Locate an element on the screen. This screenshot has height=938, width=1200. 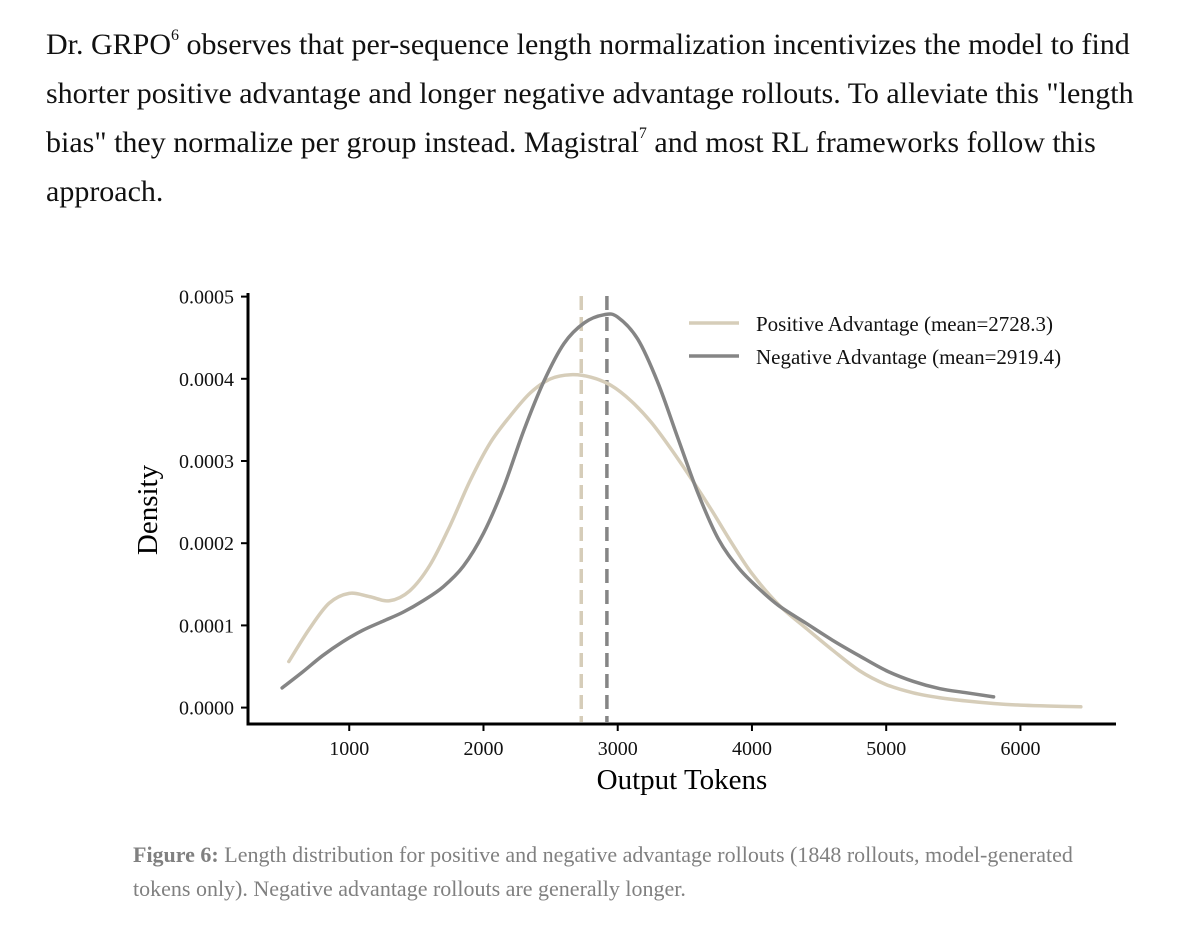
mean-lines is located at coordinates (594, 509).